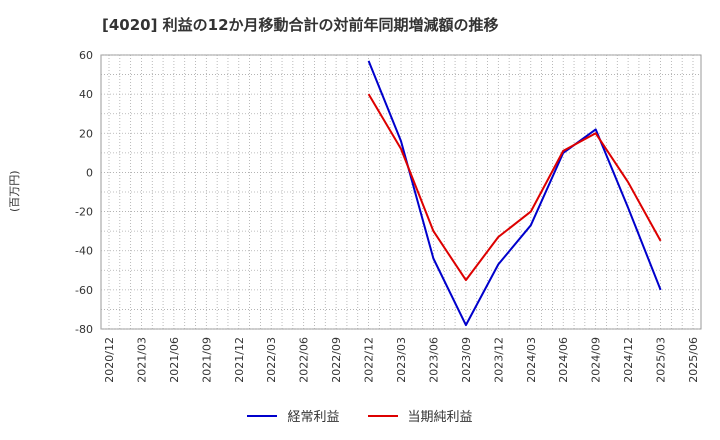 Image resolution: width=720 pixels, height=440 pixels. What do you see at coordinates (440, 417) in the screenshot?
I see `legend-label-net-profit: 当期純利益` at bounding box center [440, 417].